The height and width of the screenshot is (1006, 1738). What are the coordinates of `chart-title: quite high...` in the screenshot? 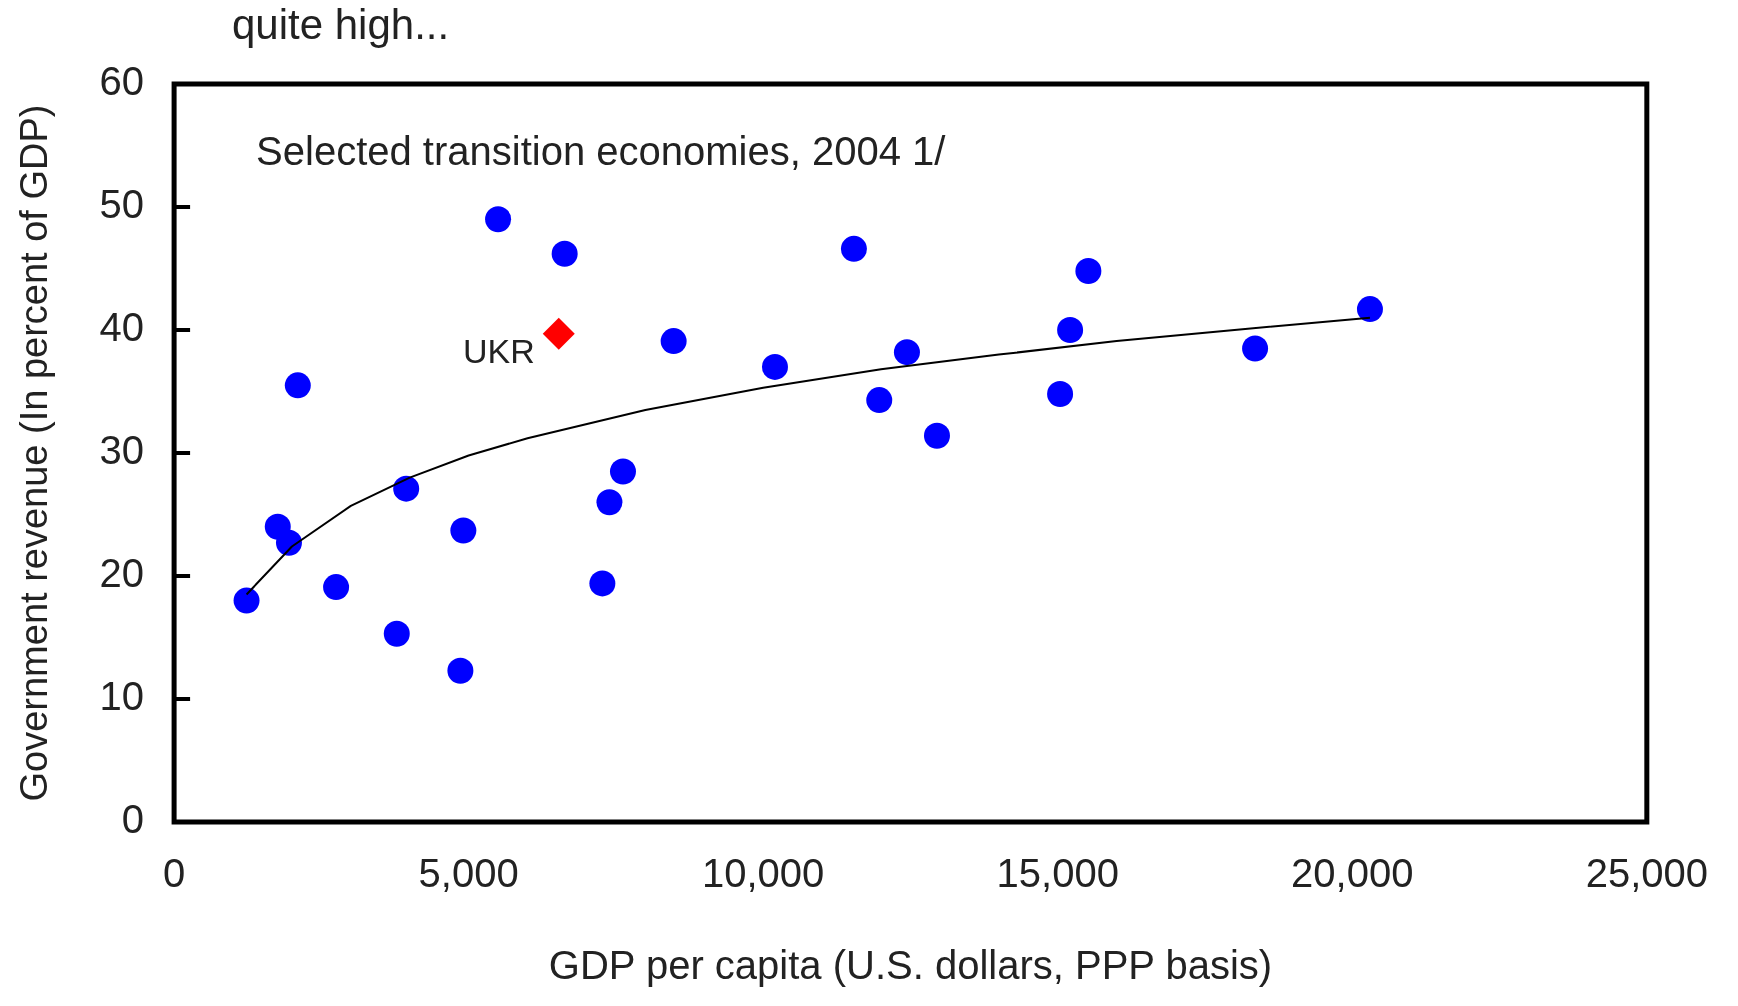 It's located at (341, 24).